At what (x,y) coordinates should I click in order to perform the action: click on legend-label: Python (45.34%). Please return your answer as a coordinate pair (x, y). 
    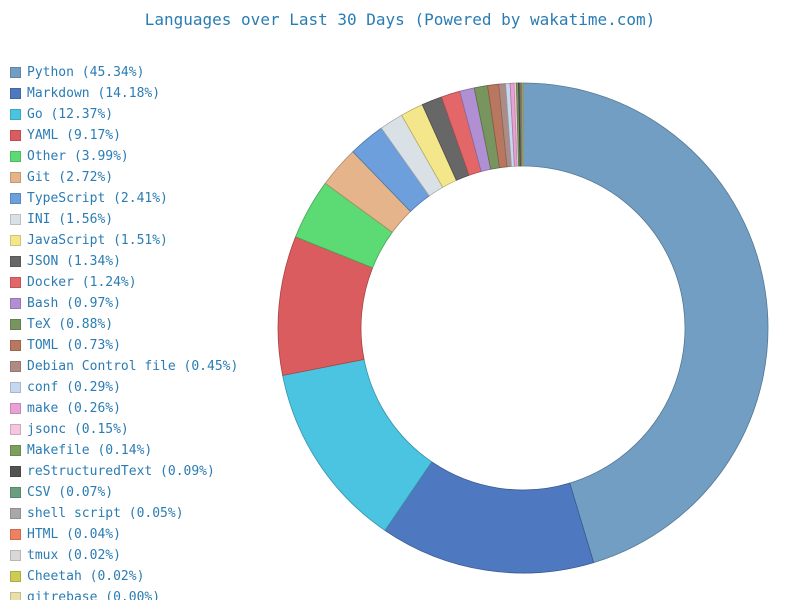
    Looking at the image, I should click on (86, 72).